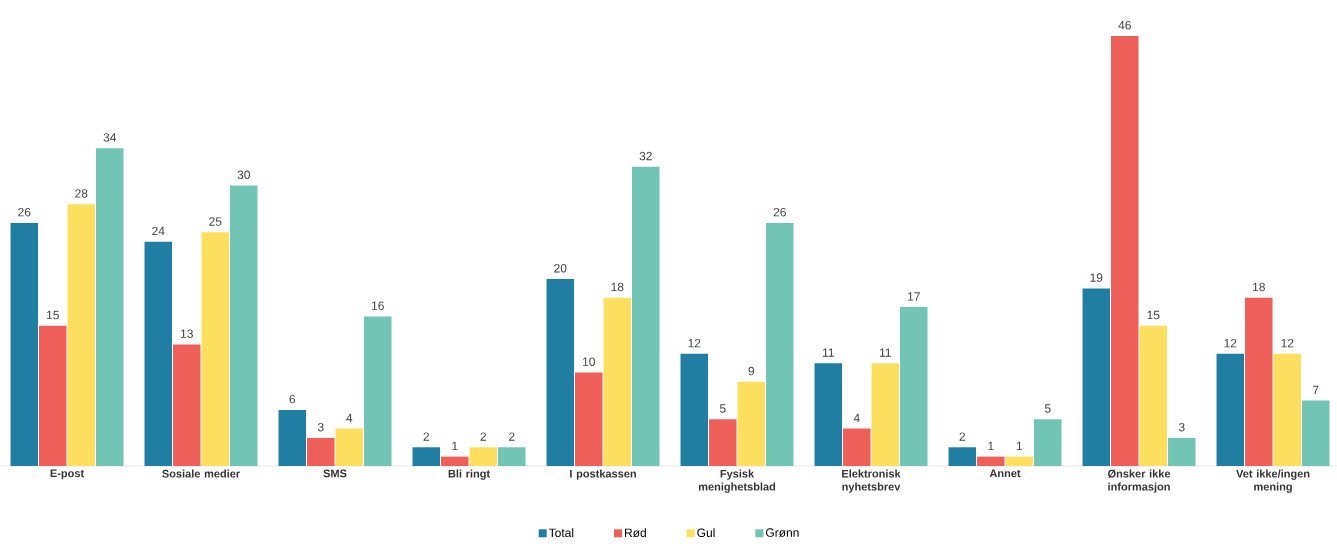 The width and height of the screenshot is (1337, 556). Describe the element at coordinates (645, 156) in the screenshot. I see `data-label: 32` at that location.